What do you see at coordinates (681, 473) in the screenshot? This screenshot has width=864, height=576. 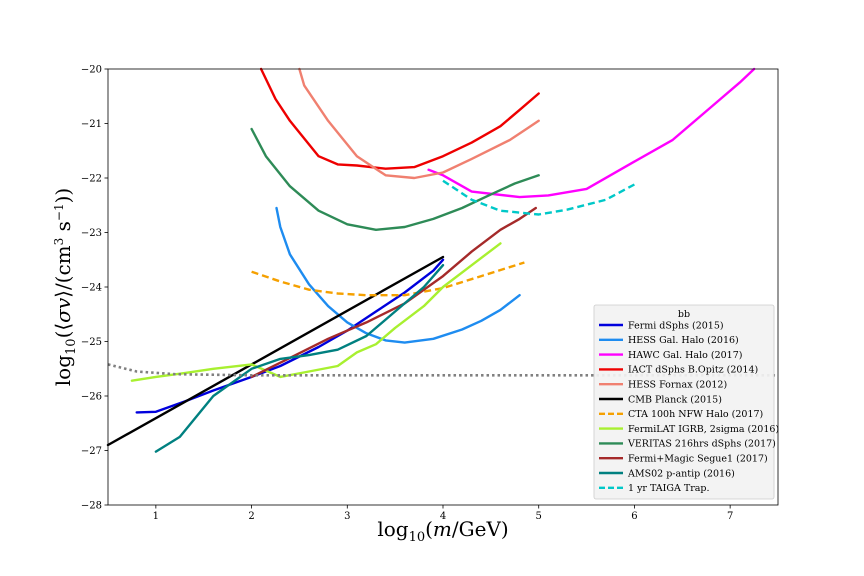 I see `legend-label: AMS02 p-antip (2016)` at bounding box center [681, 473].